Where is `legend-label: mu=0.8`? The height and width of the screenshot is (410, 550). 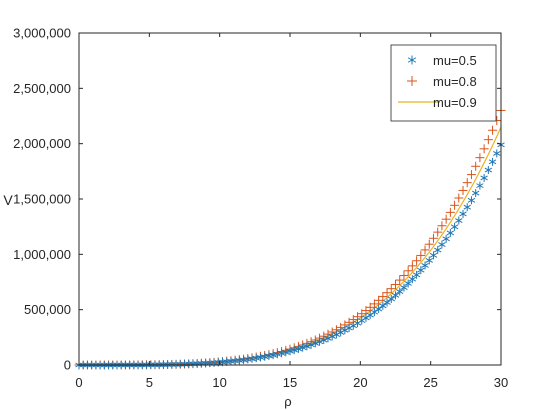 legend-label: mu=0.8 is located at coordinates (455, 81).